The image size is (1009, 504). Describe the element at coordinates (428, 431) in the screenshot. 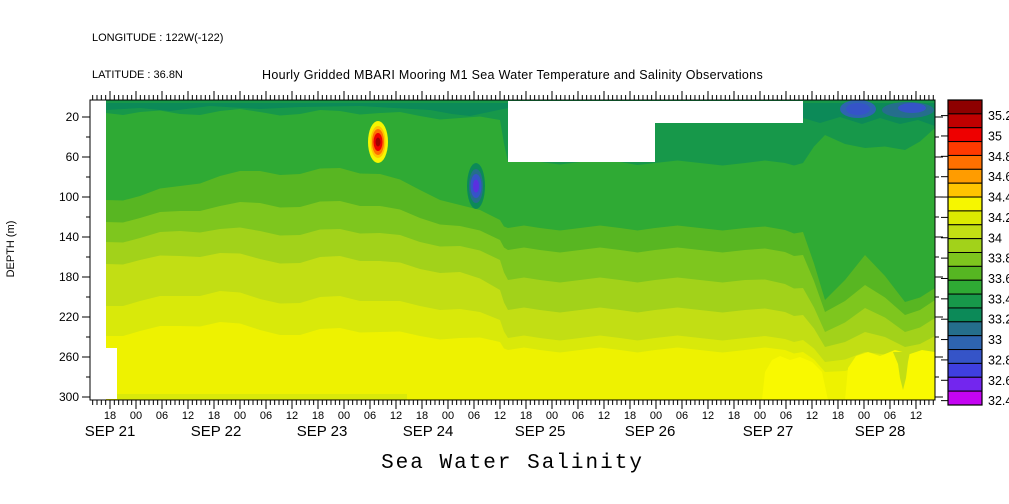

I see `svg-text: SEP 24` at that location.